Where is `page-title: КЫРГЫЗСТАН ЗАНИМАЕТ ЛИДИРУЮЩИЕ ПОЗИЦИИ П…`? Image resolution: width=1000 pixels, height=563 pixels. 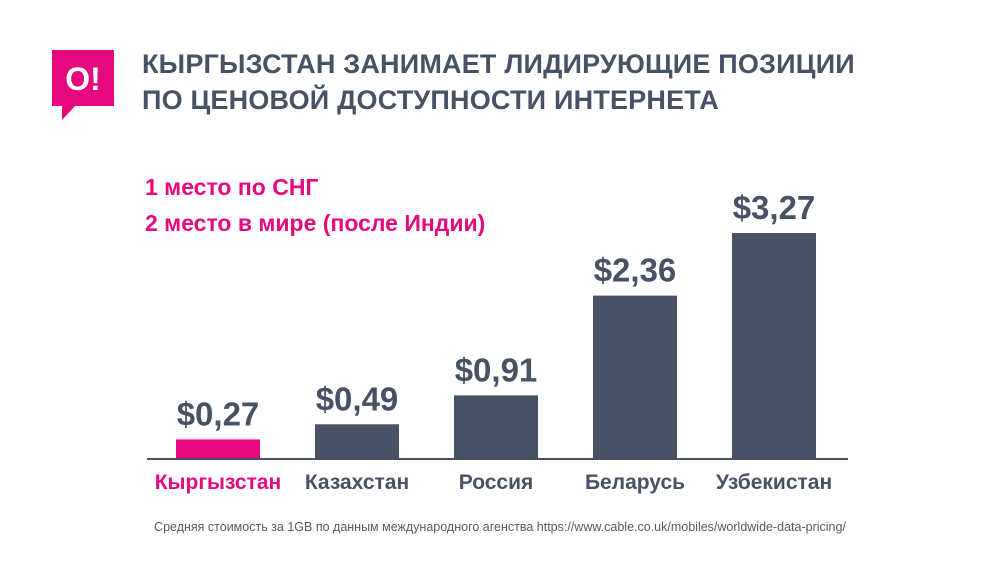
page-title: КЫРГЫЗСТАН ЗАНИМАЕТ ЛИДИРУЮЩИЕ ПОЗИЦИИ П… is located at coordinates (562, 82).